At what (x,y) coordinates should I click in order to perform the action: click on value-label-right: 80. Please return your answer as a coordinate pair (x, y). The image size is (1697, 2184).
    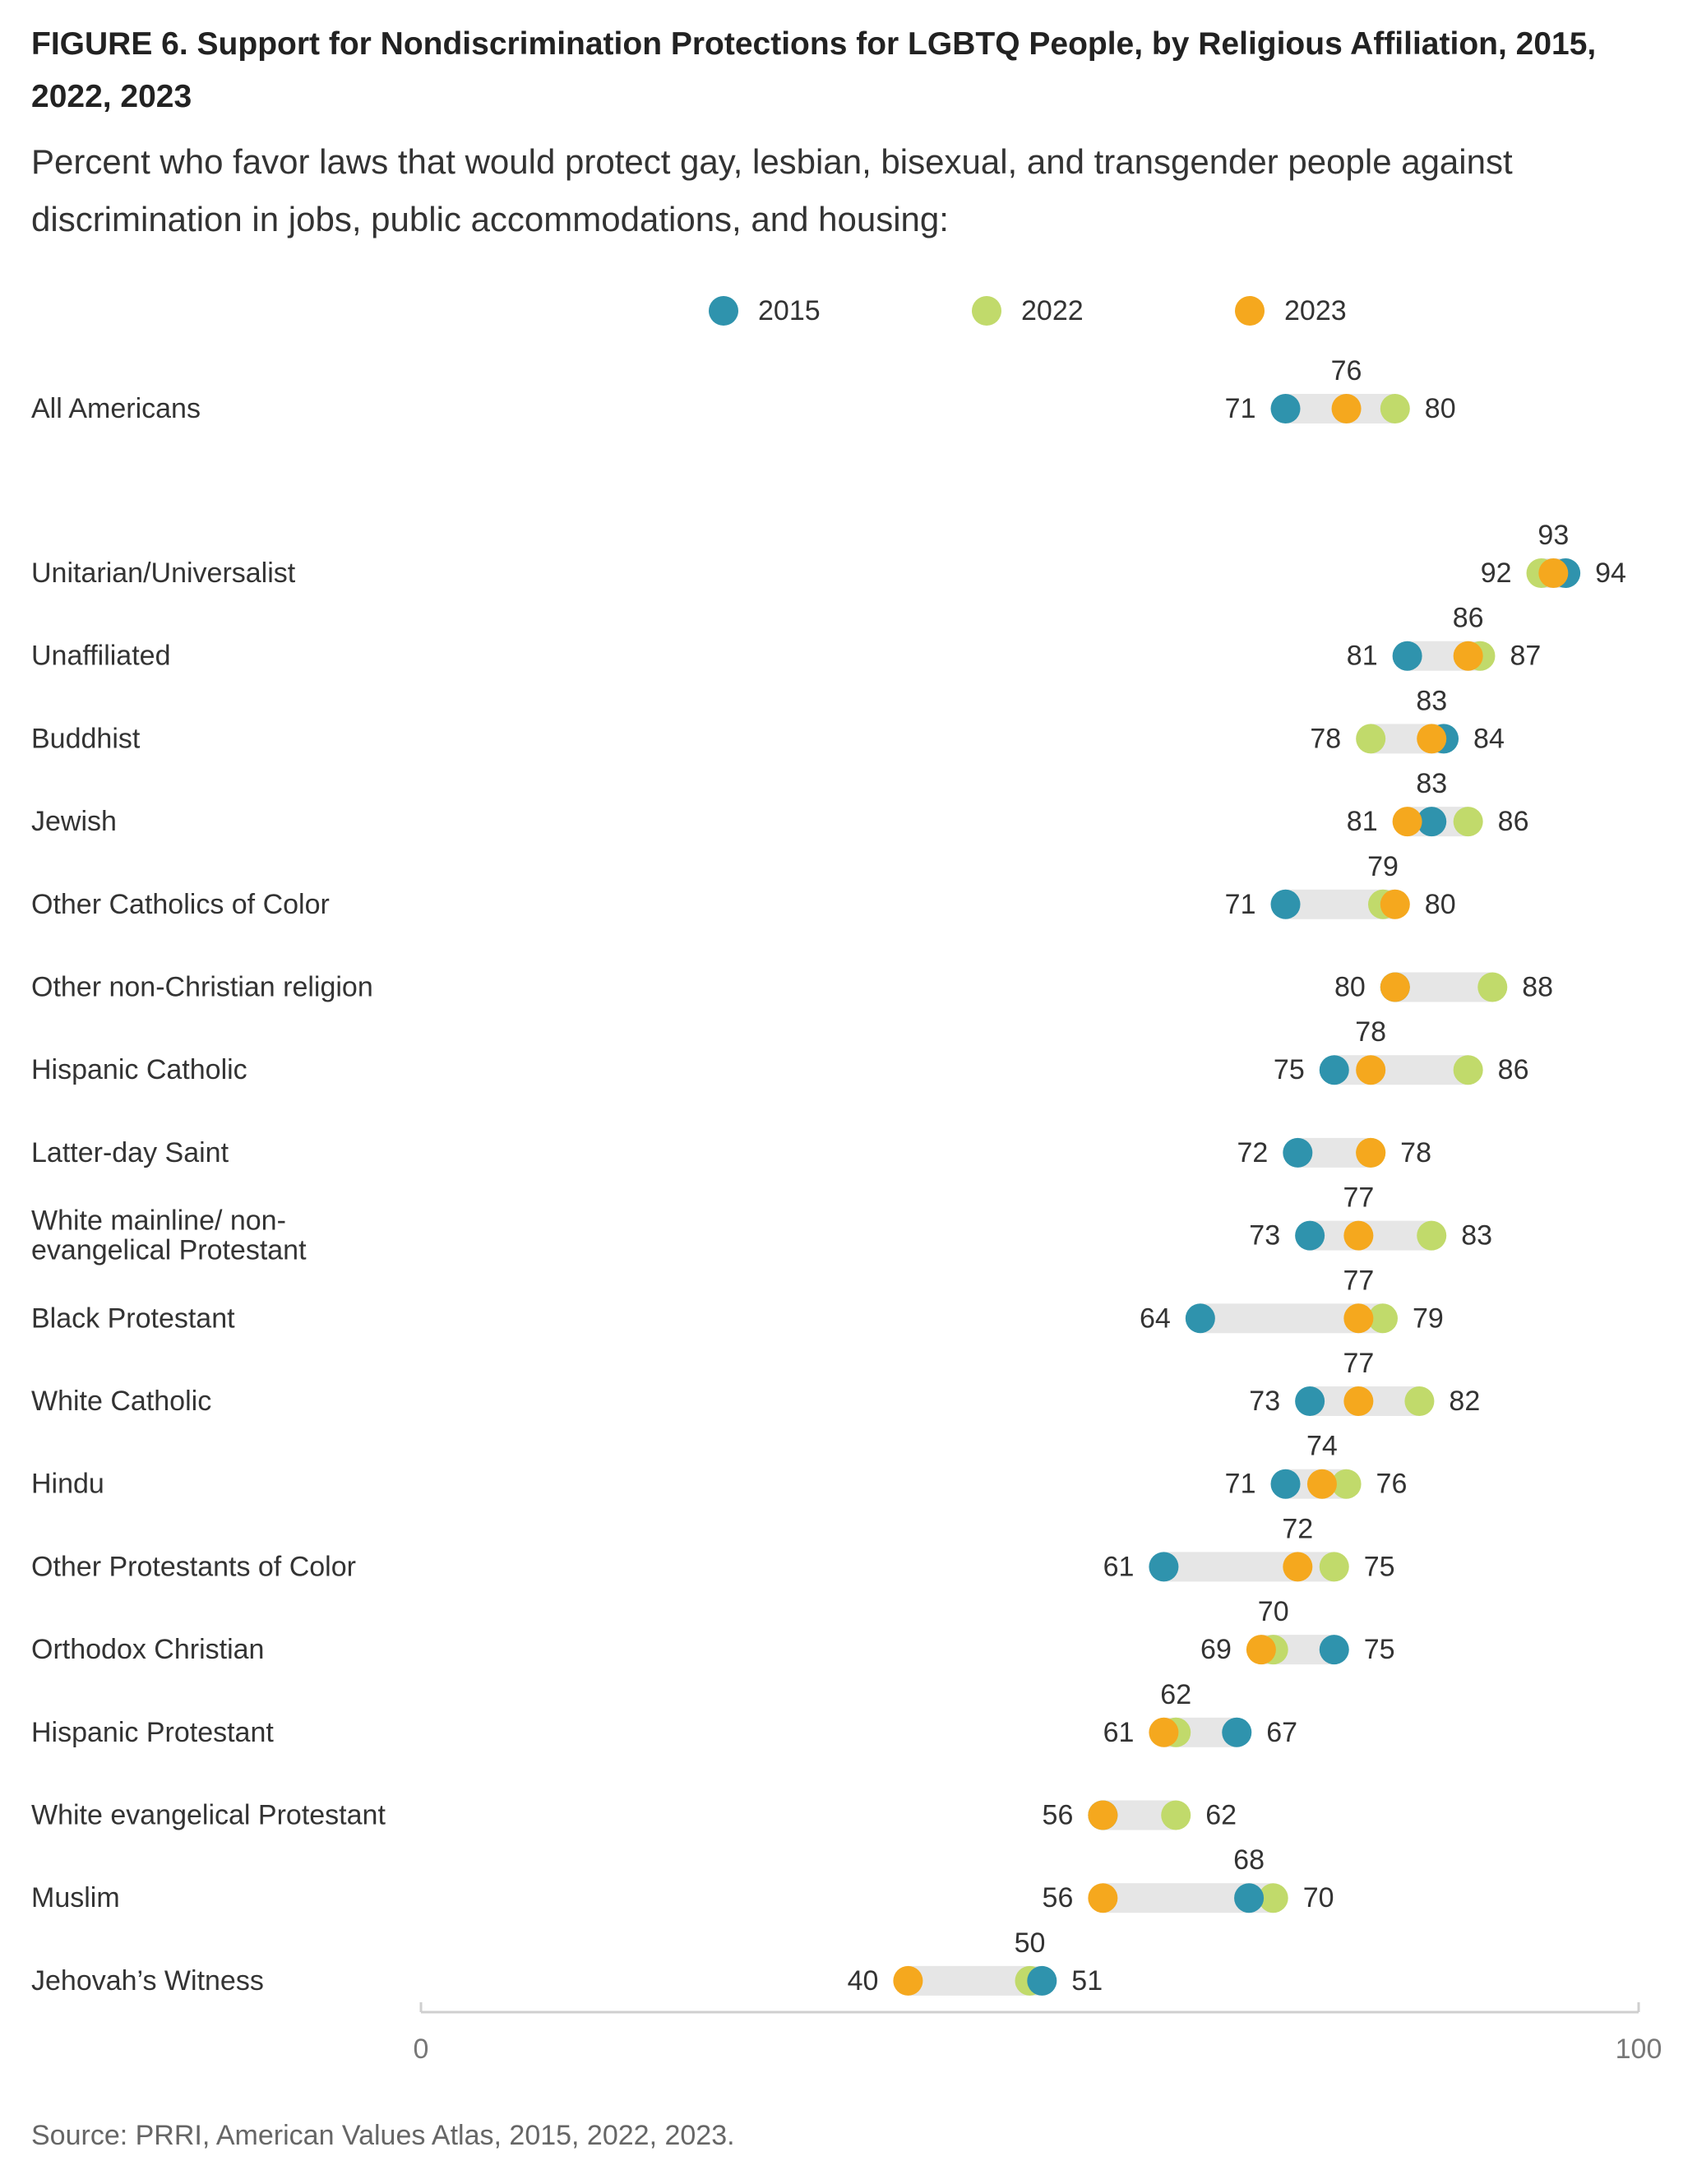
    Looking at the image, I should click on (1440, 408).